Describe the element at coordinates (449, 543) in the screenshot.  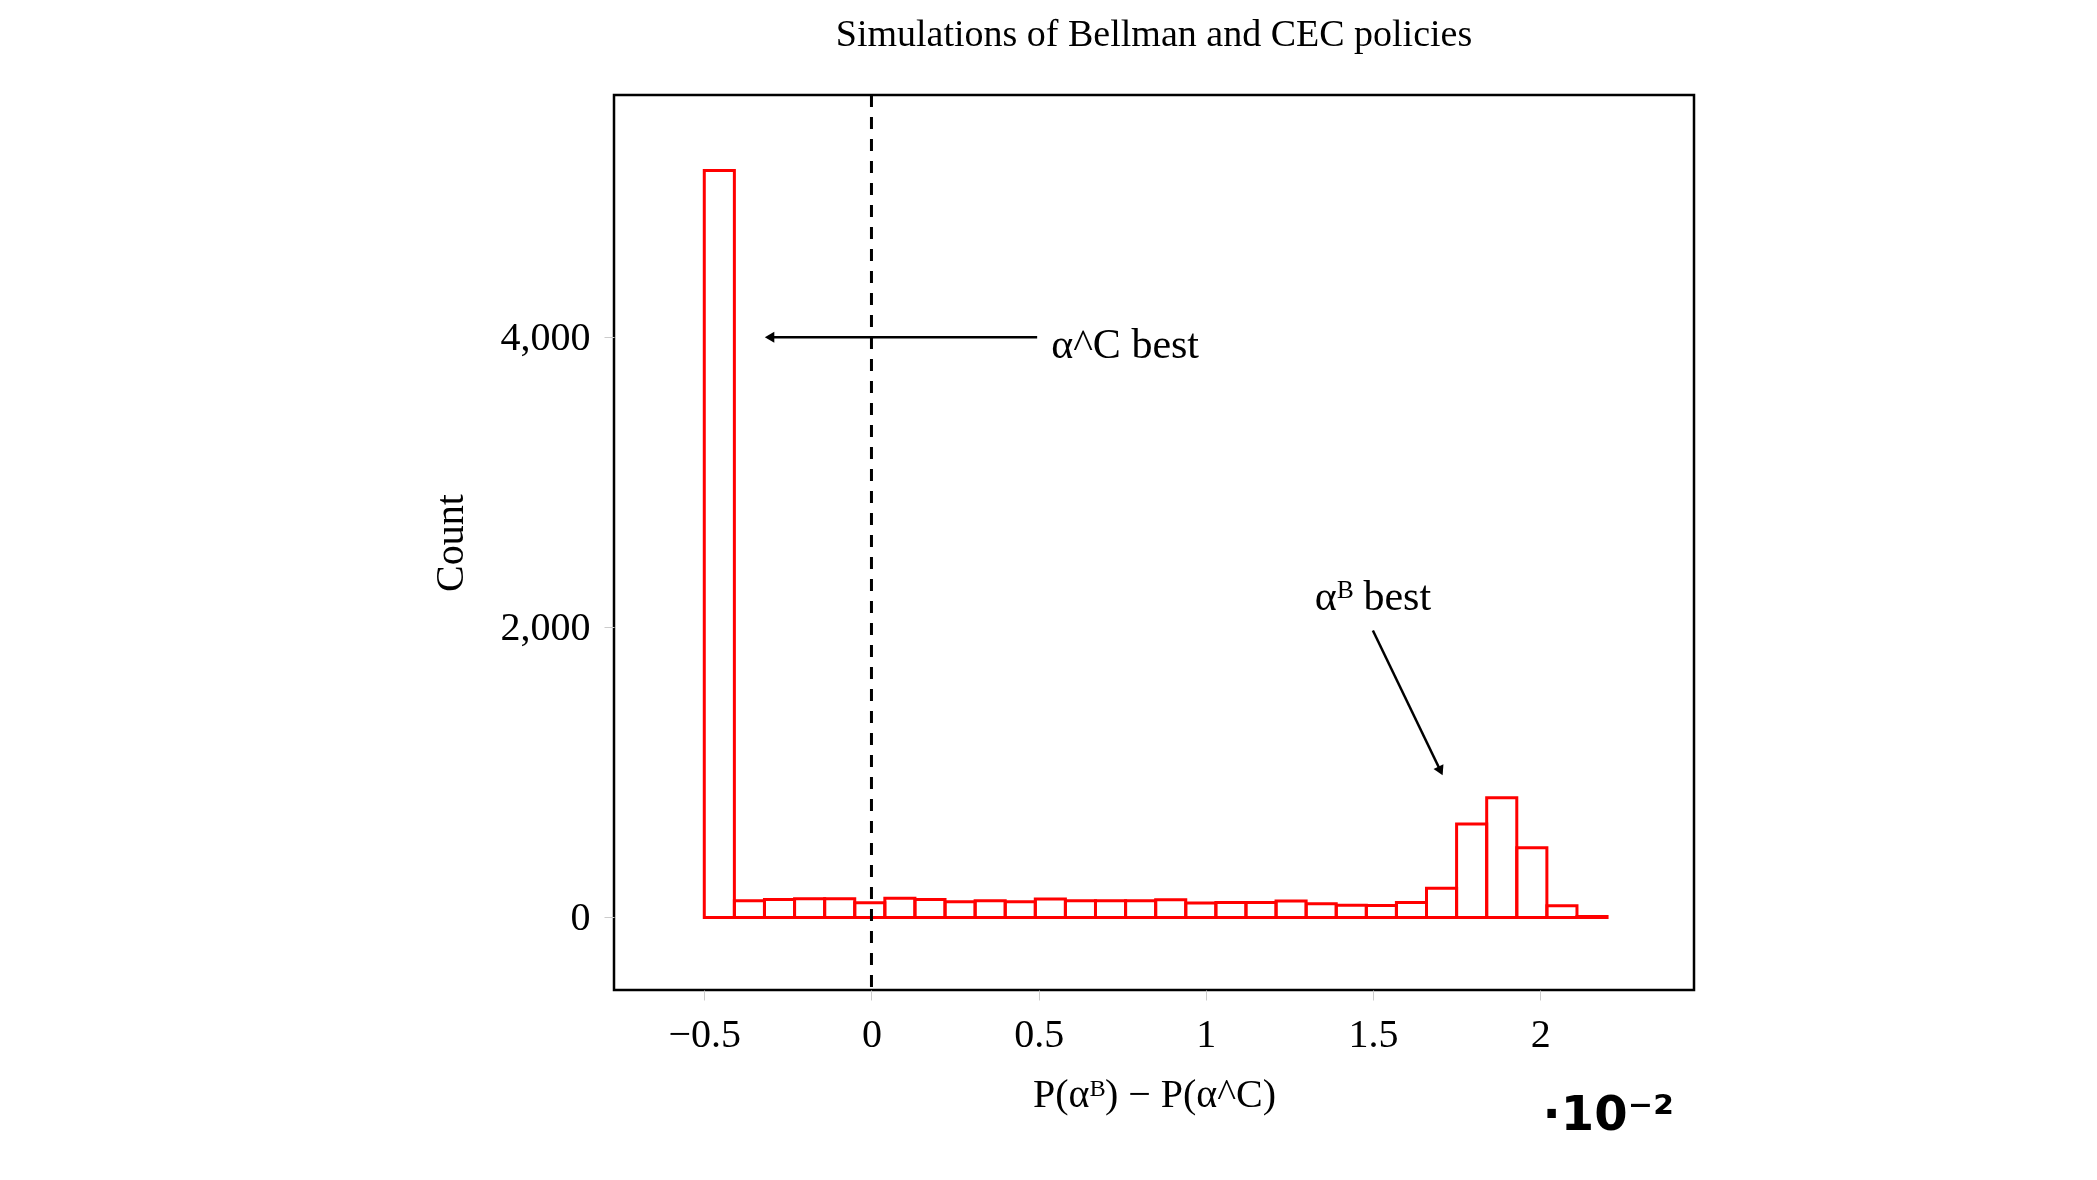
I see `y-axis-title: Count` at that location.